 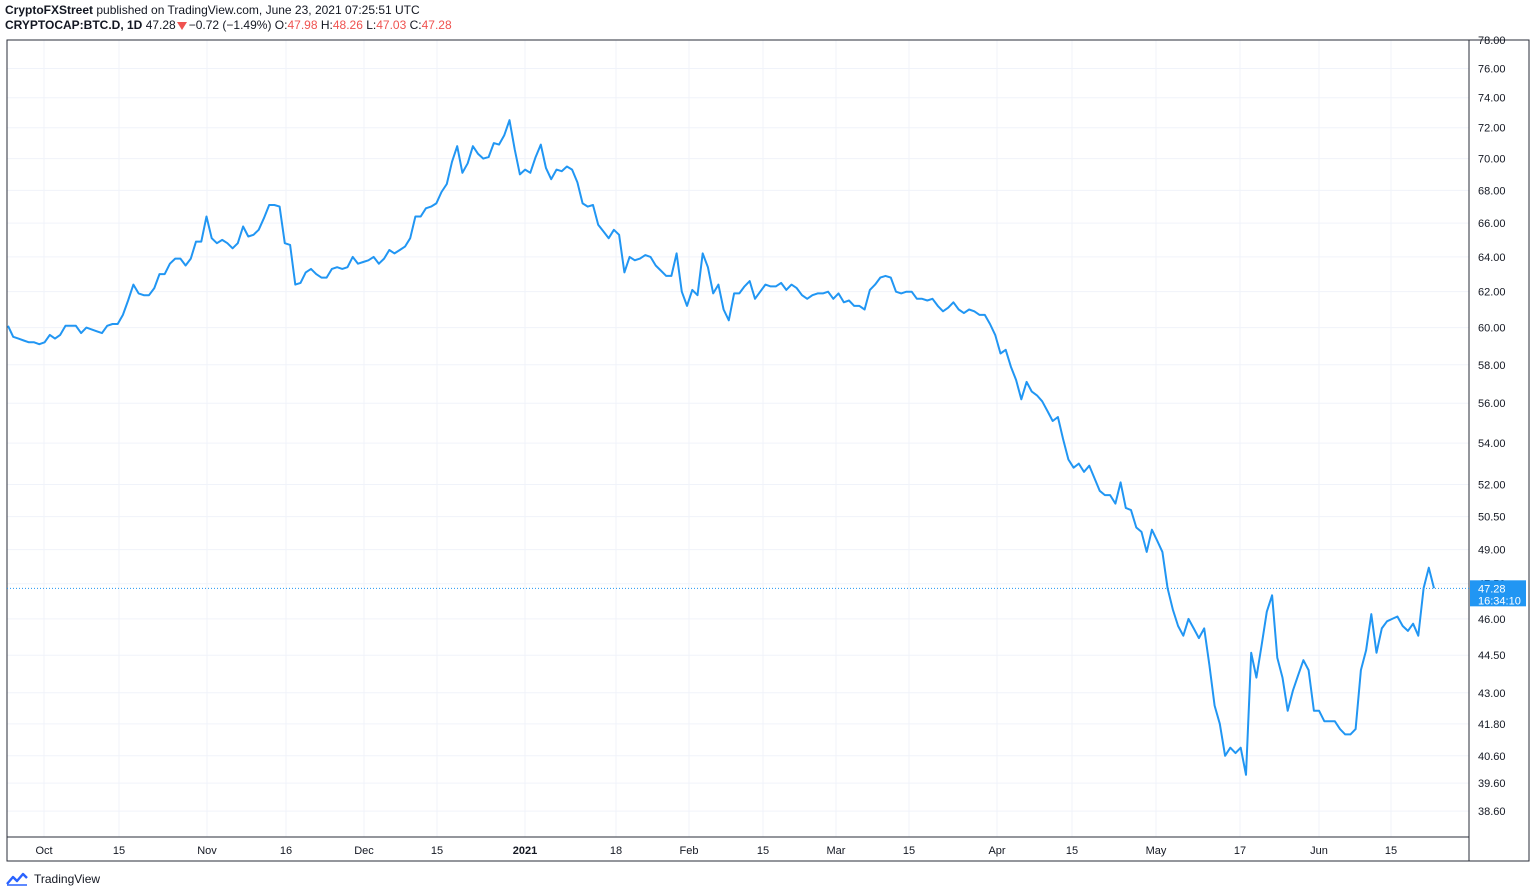 I want to click on y-tick-label: 64.00, so click(x=1492, y=258).